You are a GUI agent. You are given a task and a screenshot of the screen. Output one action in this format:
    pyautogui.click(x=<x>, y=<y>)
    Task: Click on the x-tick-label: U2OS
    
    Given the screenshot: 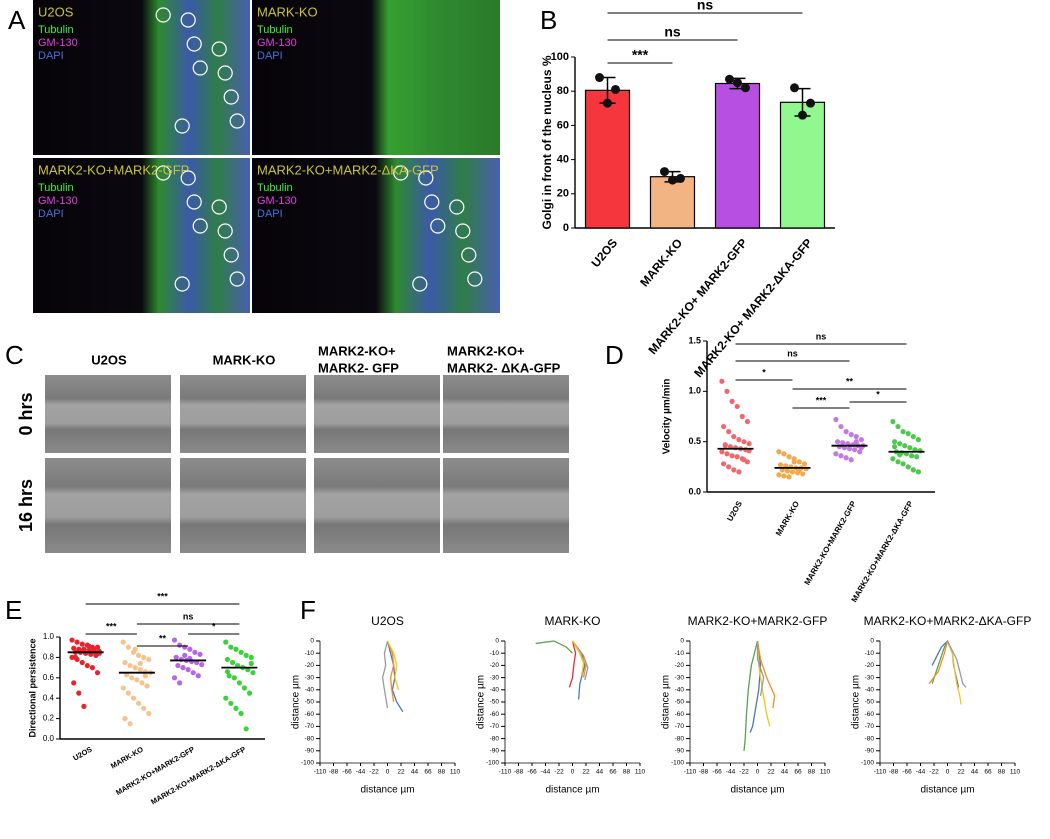 What is the action you would take?
    pyautogui.click(x=604, y=253)
    